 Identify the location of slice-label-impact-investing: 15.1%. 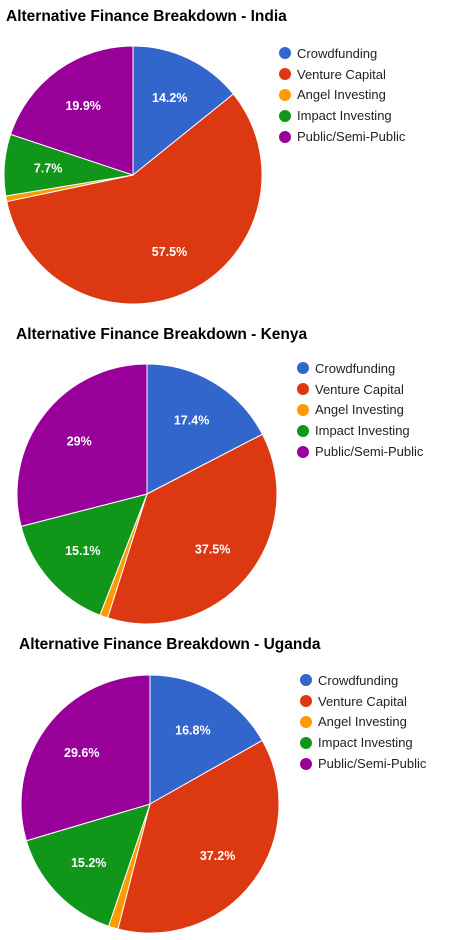
(82, 551).